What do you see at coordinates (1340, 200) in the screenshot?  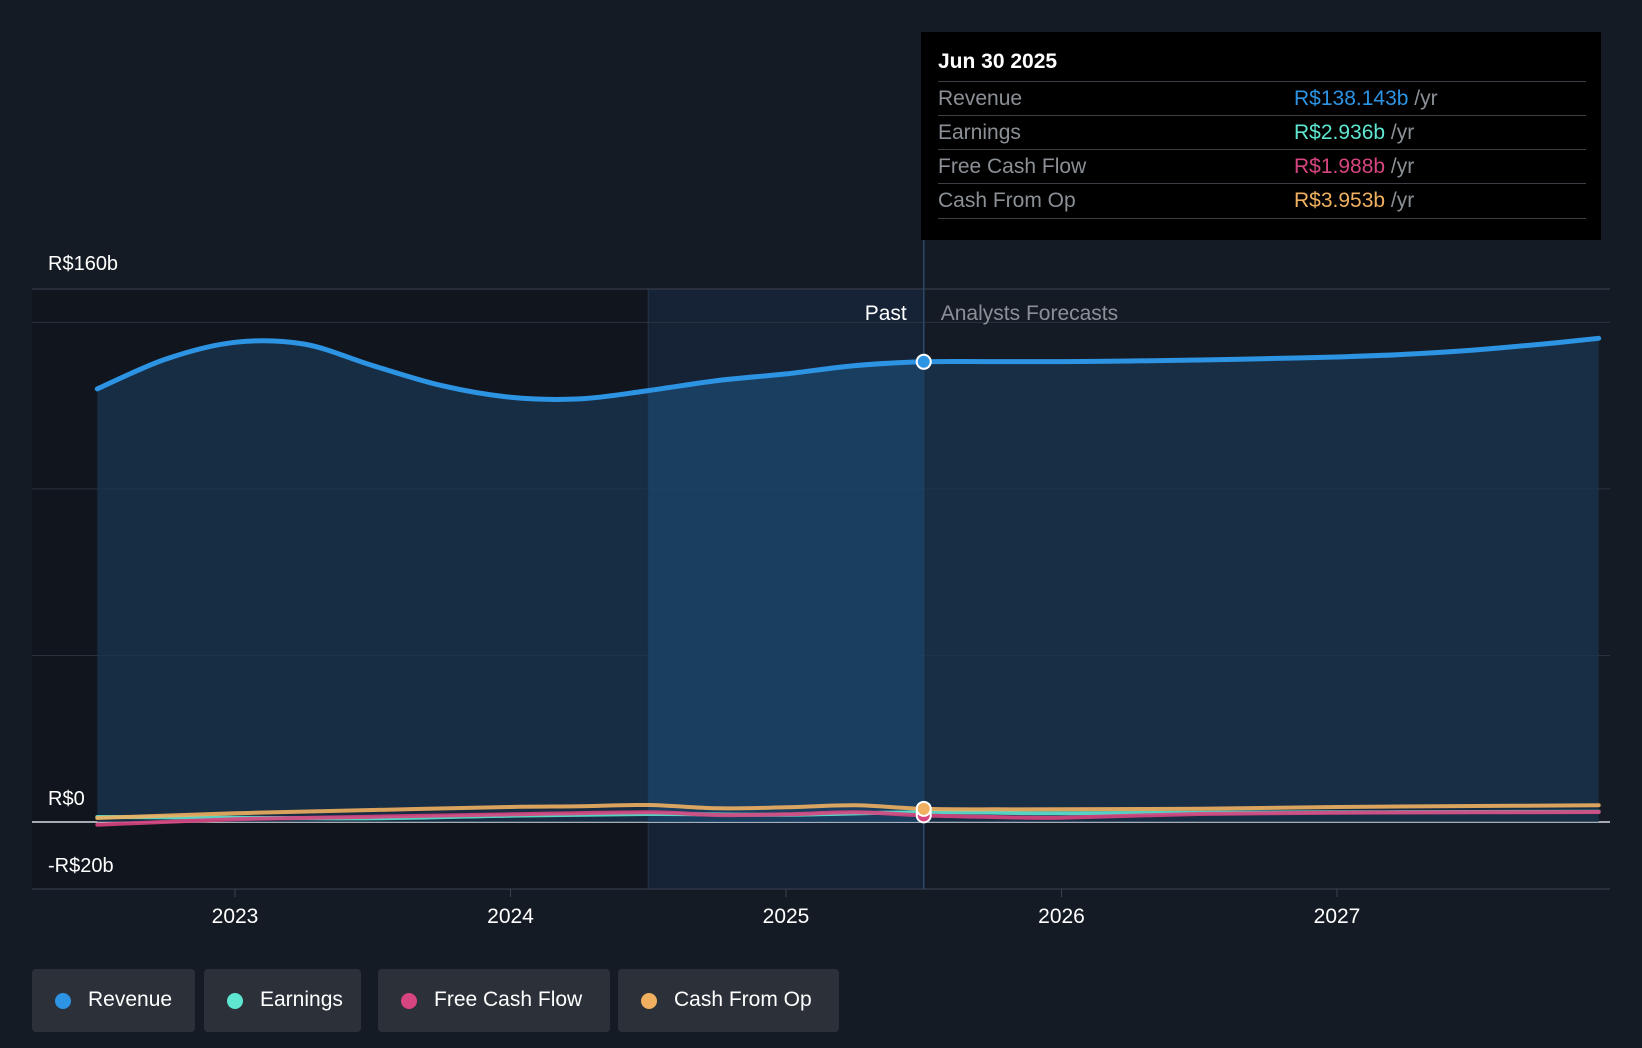 I see `tooltip-amount: R$3.953b` at bounding box center [1340, 200].